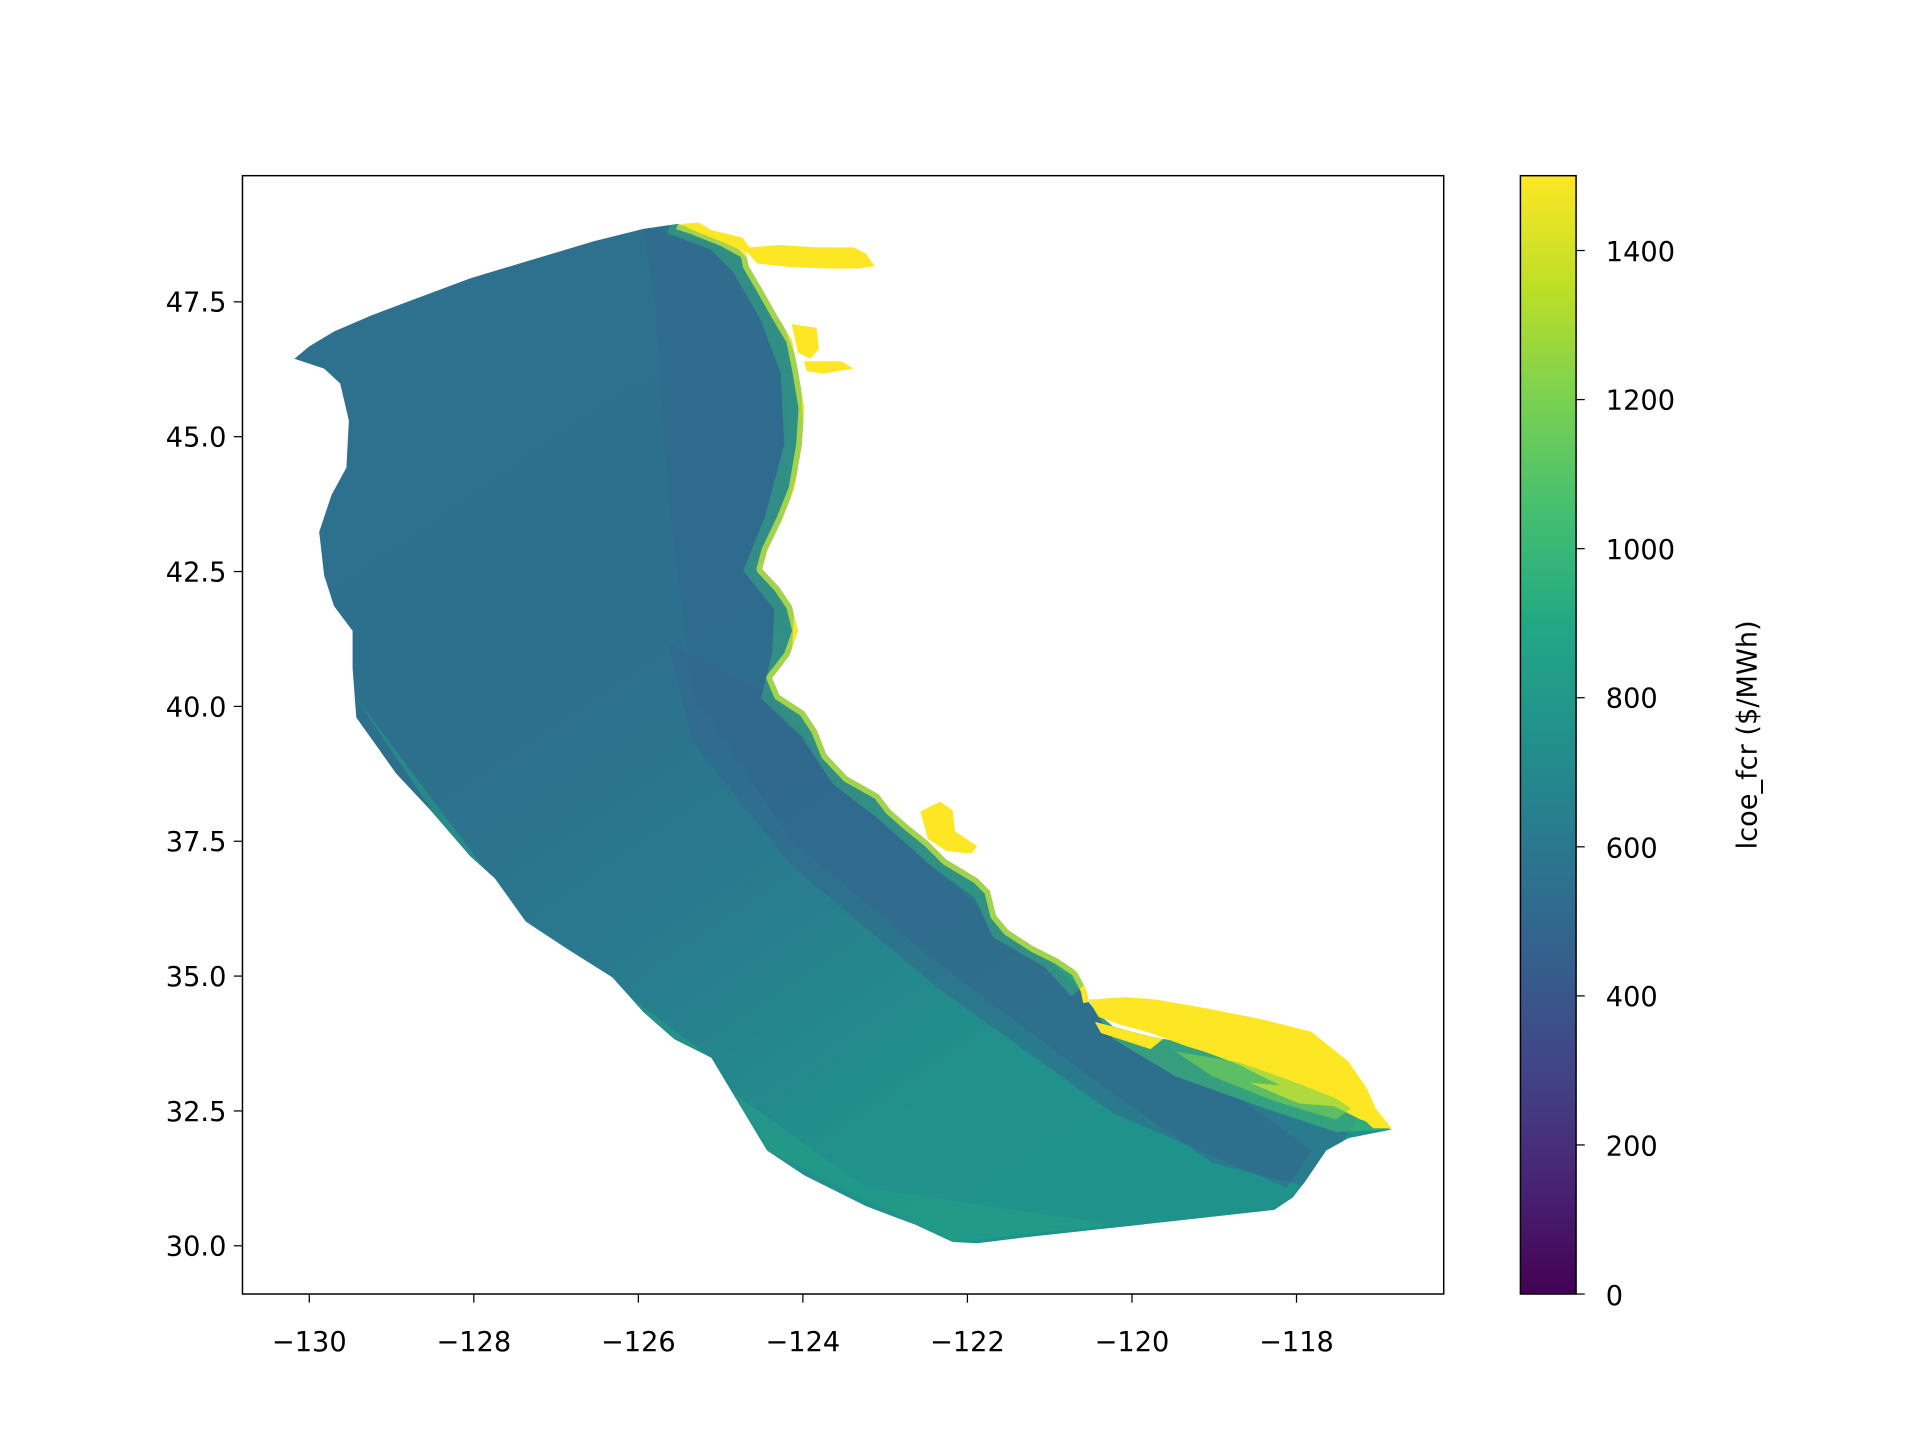 This screenshot has width=1920, height=1440. Describe the element at coordinates (967, 1342) in the screenshot. I see `x-tick-label: −122` at that location.